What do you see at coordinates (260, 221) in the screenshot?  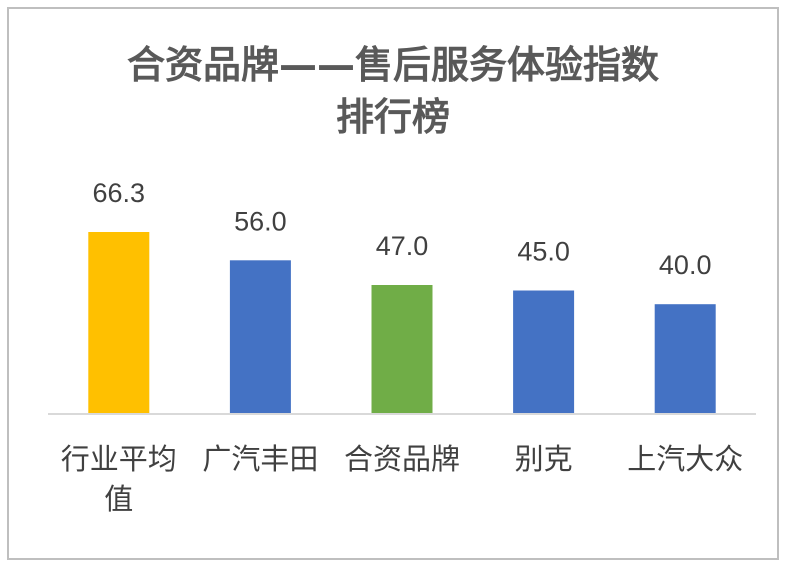 I see `value-label-1: 56.0` at bounding box center [260, 221].